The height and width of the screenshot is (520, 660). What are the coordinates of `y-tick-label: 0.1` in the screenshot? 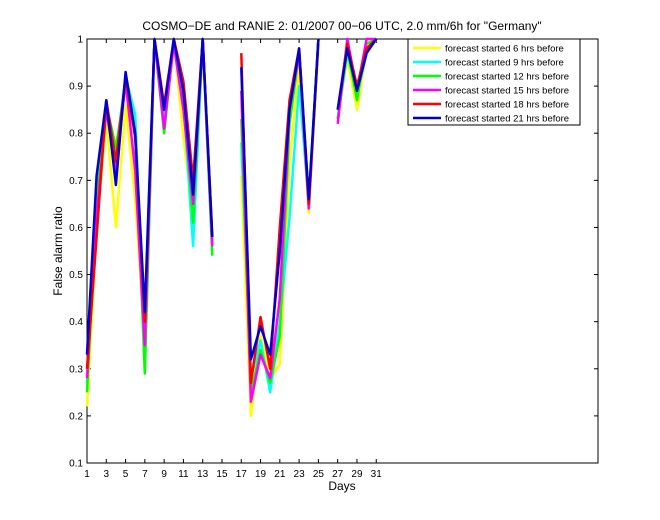 It's located at (76, 464).